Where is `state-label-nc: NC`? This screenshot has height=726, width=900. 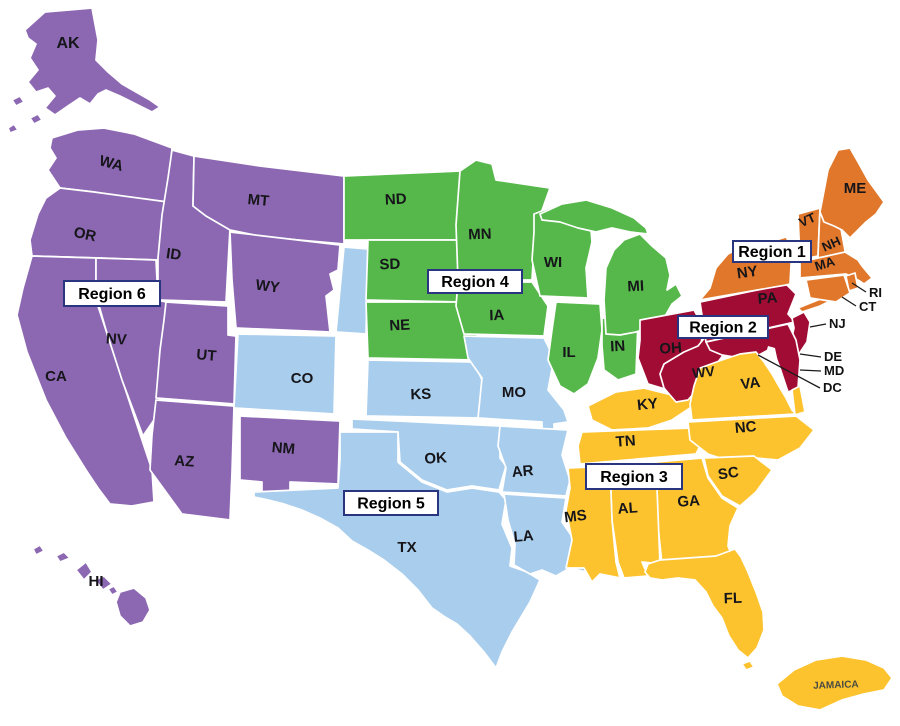
state-label-nc: NC is located at coordinates (745, 427).